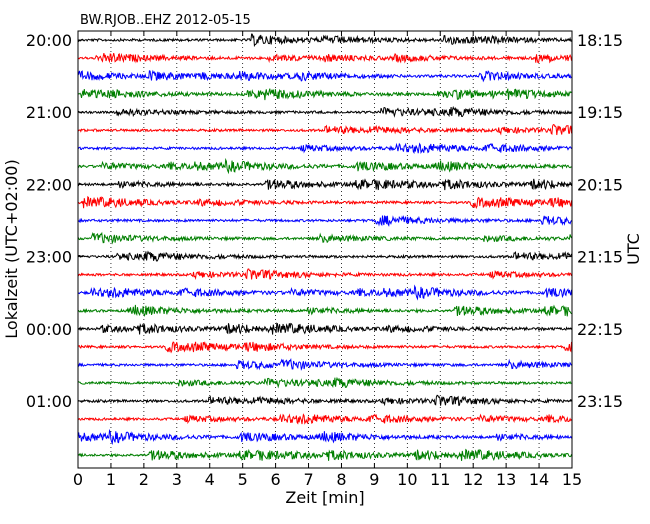 Image resolution: width=650 pixels, height=524 pixels. What do you see at coordinates (600, 401) in the screenshot?
I see `y-tick-label-right: 23:15` at bounding box center [600, 401].